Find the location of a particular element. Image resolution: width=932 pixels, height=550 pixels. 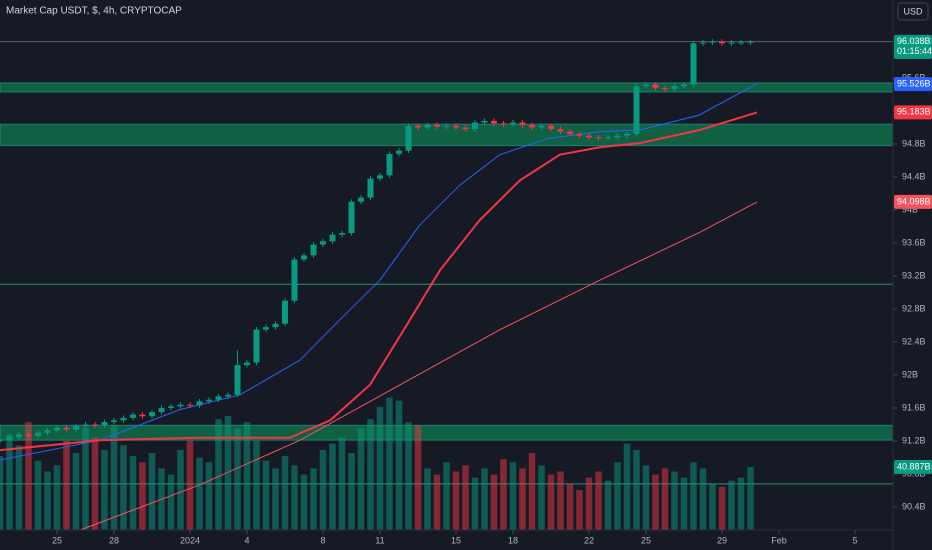

x-tick-label: 22 is located at coordinates (589, 540).